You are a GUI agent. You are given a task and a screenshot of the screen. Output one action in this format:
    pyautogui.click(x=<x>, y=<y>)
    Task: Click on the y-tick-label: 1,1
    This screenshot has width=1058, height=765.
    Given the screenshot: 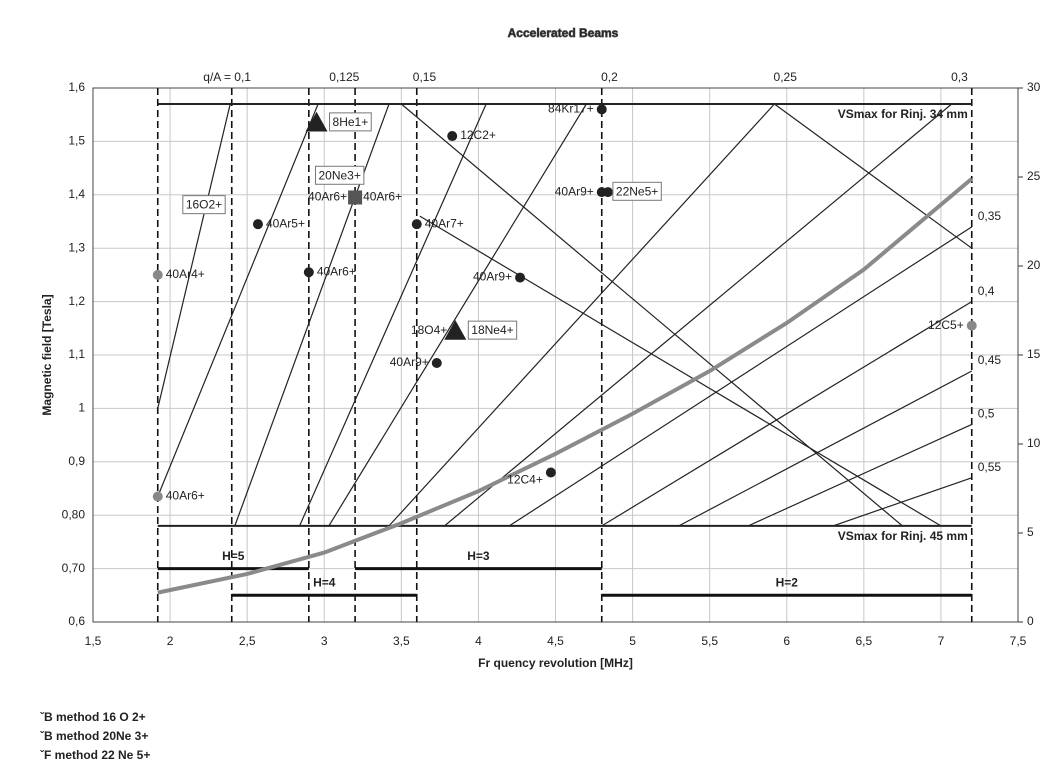 What is the action you would take?
    pyautogui.click(x=76, y=354)
    